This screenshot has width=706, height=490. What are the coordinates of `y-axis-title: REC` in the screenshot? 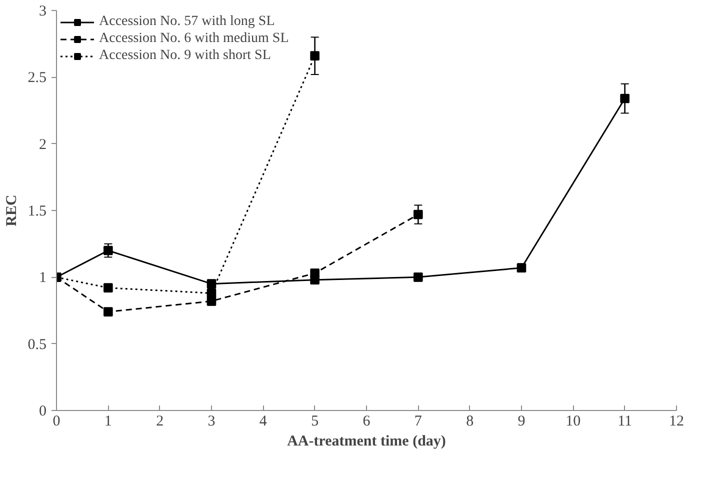 It's located at (12, 210).